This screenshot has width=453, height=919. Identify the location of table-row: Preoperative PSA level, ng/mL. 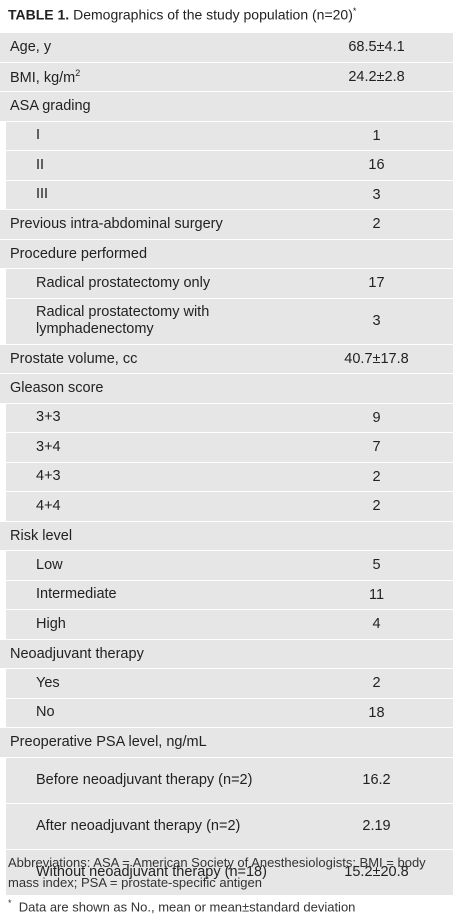
(226, 743).